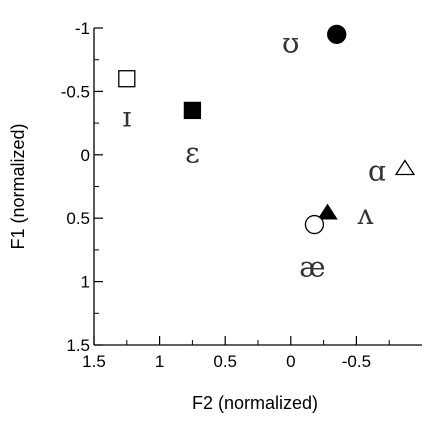 The width and height of the screenshot is (425, 422). What do you see at coordinates (255, 403) in the screenshot?
I see `x-axis-title: F2 (normalized)` at bounding box center [255, 403].